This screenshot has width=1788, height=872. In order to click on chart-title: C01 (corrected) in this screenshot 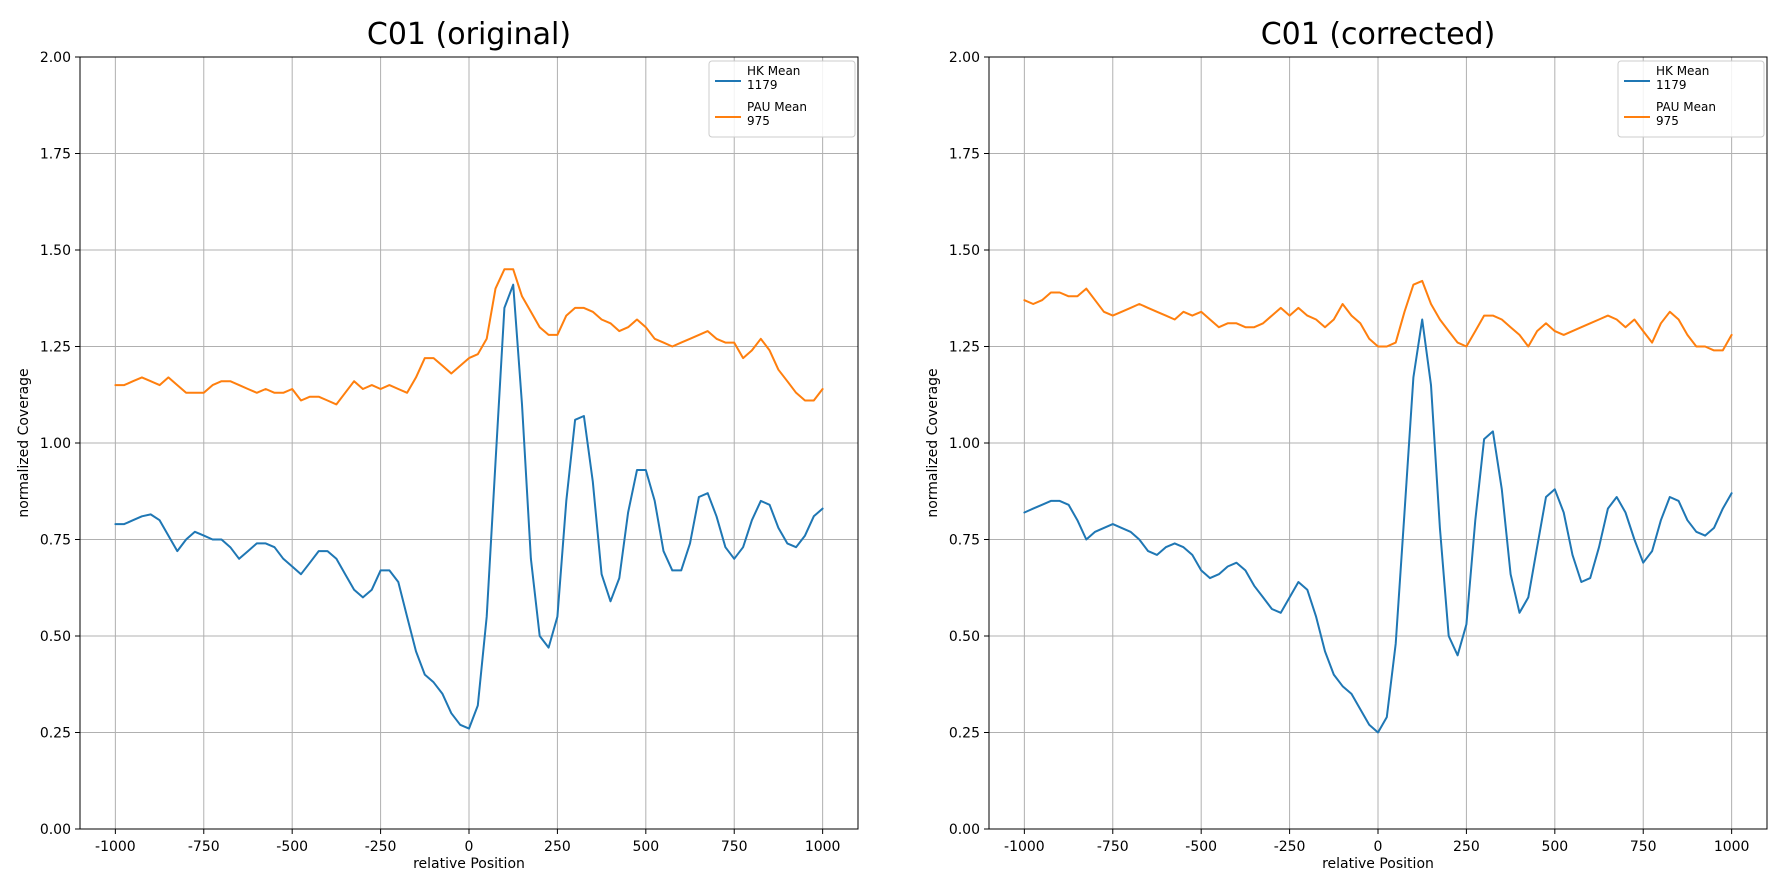, I will do `click(1378, 34)`.